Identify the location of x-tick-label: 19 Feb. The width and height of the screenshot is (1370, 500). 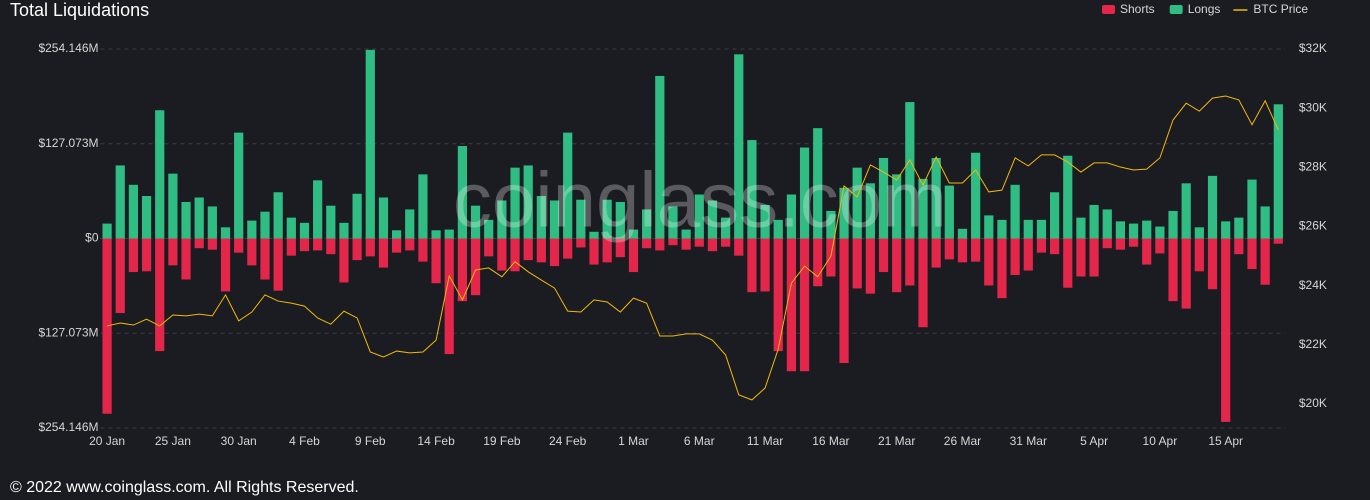
(502, 441).